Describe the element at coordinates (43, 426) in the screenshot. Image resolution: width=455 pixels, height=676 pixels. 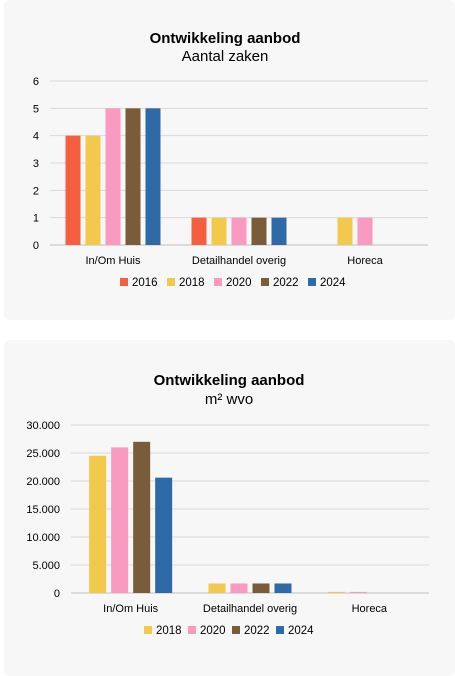
I see `y-tick-label: 30.000` at that location.